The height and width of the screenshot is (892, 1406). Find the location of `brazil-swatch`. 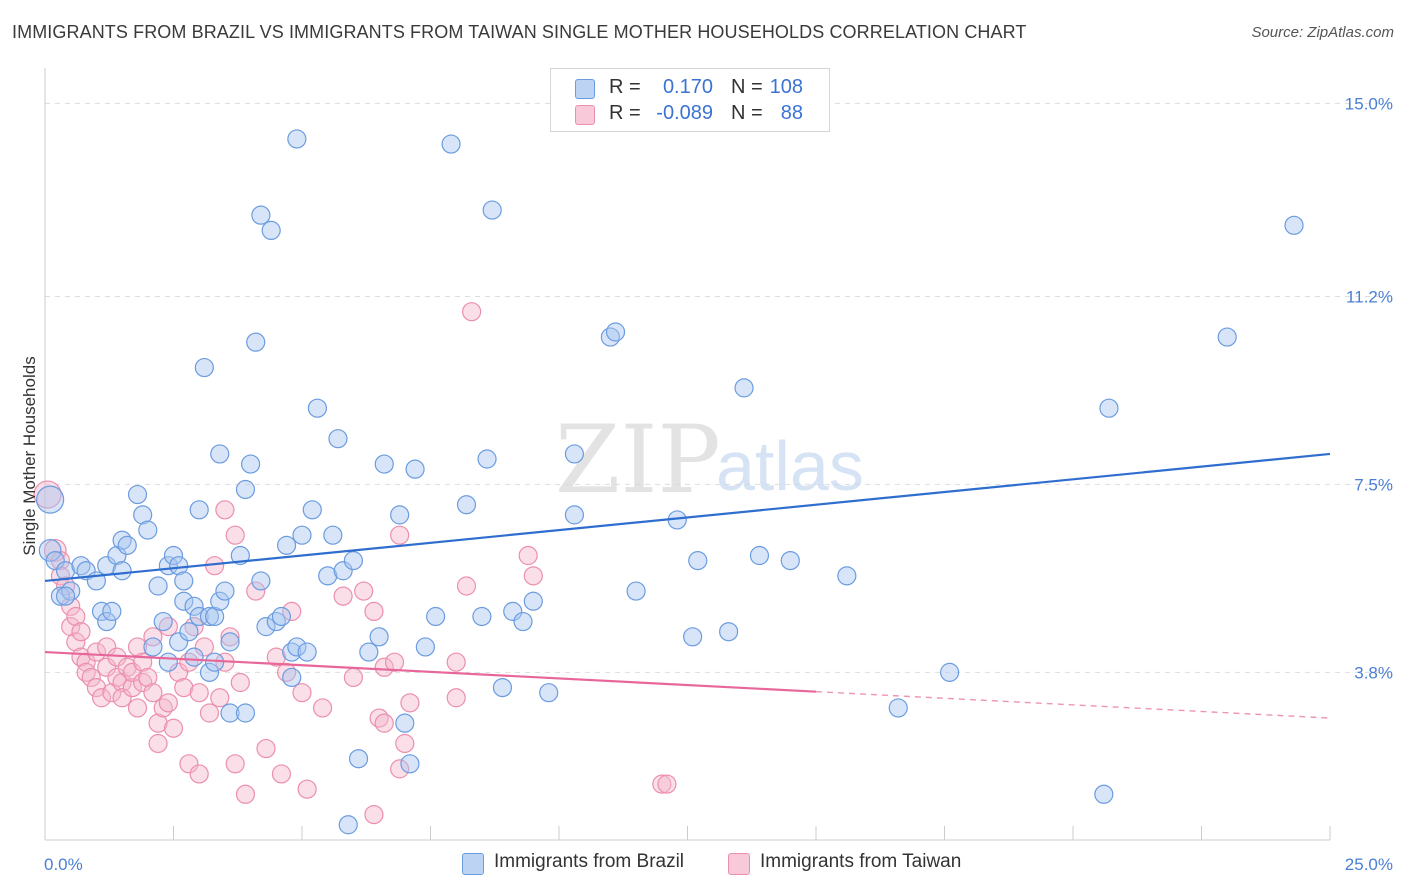

brazil-swatch is located at coordinates (473, 864).